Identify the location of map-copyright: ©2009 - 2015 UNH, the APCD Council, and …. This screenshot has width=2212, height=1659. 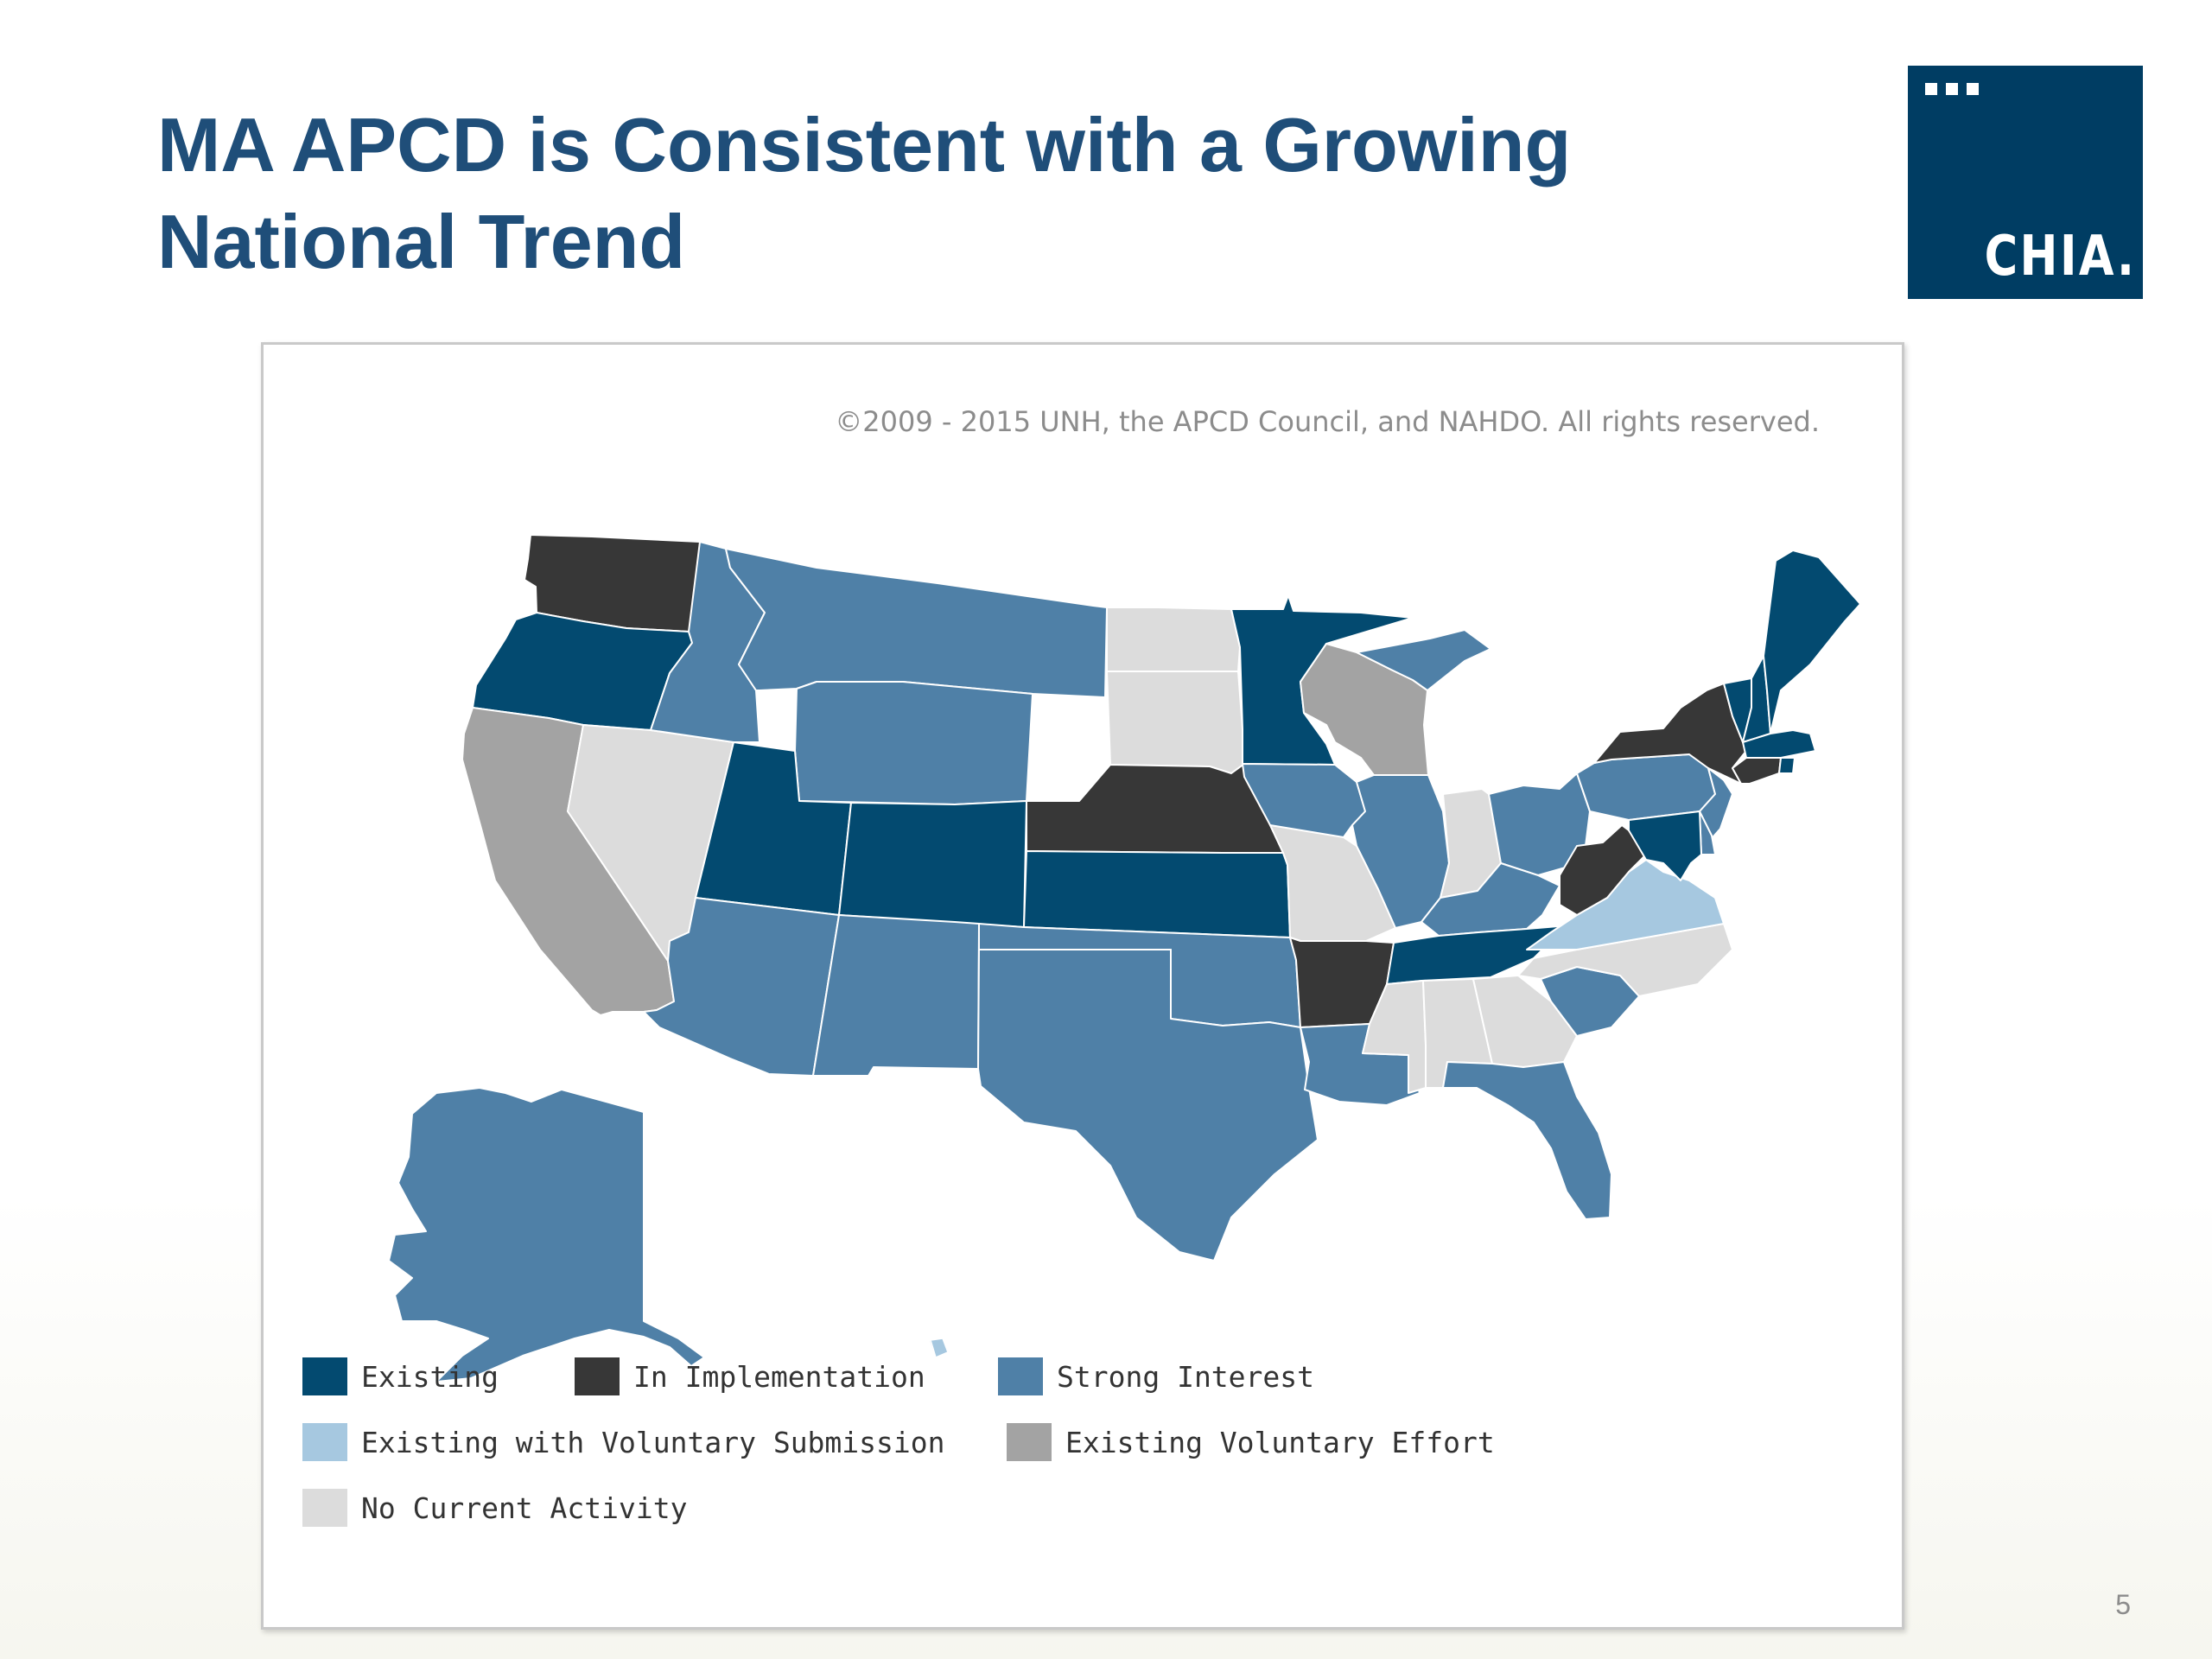
(1327, 421).